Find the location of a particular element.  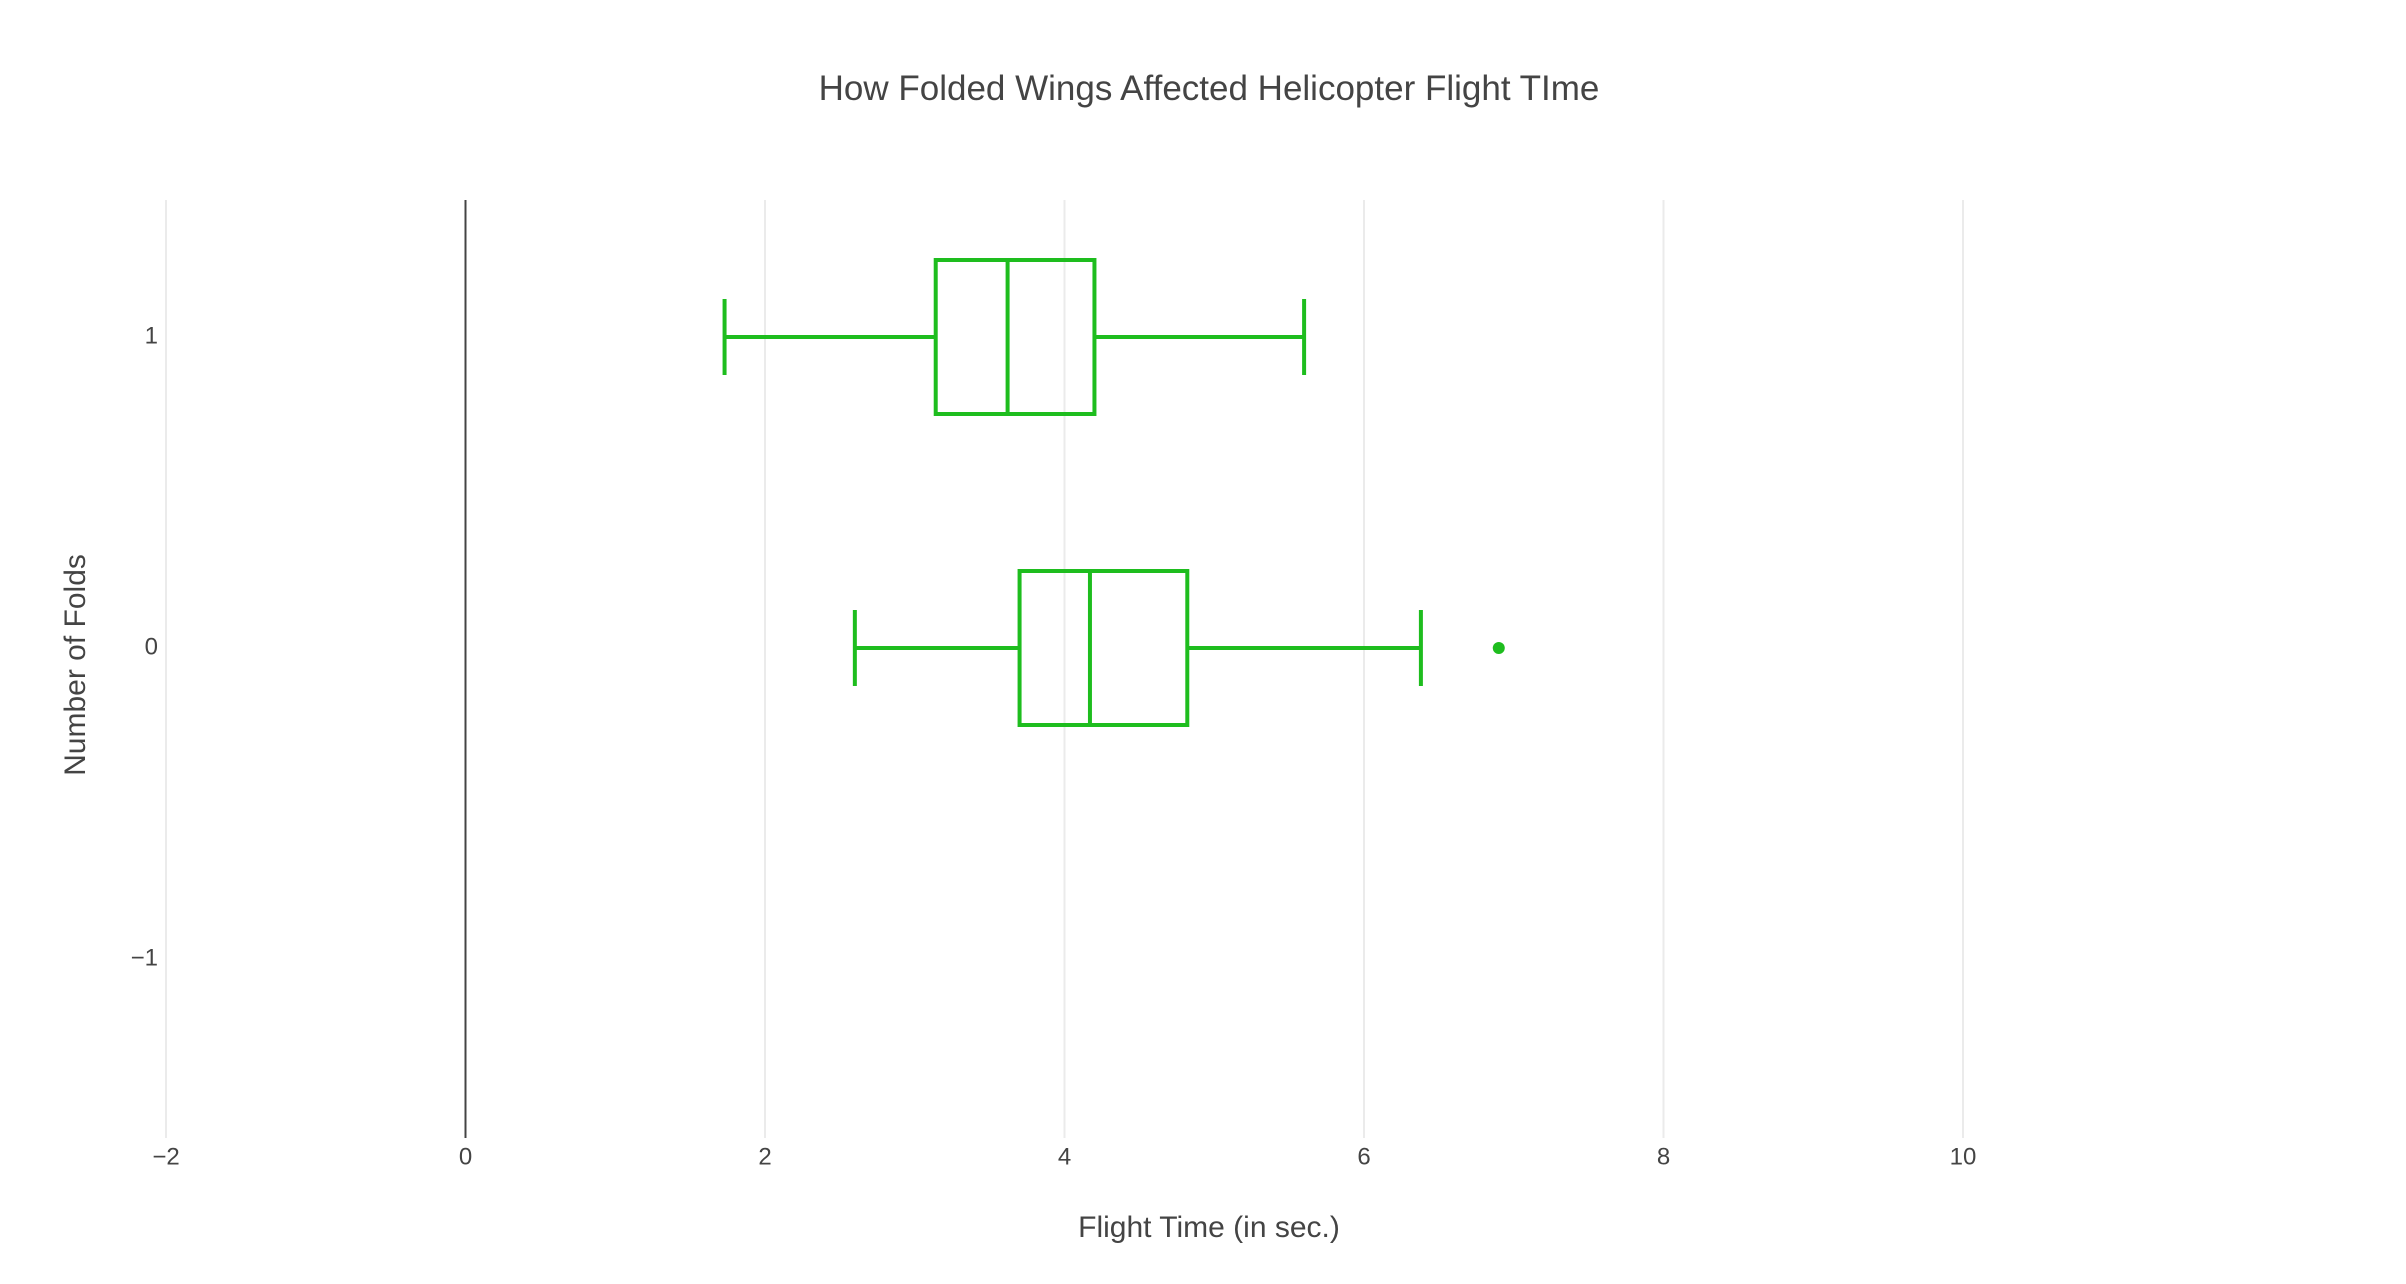

boxes-layer is located at coordinates (1113, 492).